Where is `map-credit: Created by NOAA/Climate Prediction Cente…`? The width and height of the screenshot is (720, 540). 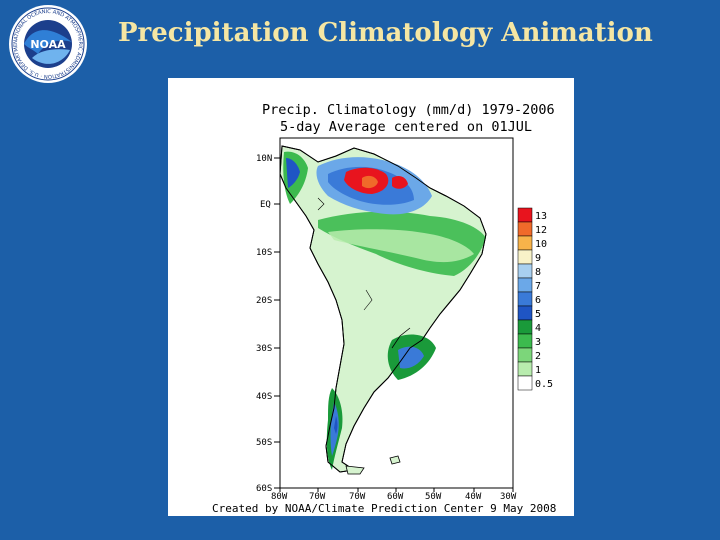
map-credit: Created by NOAA/Climate Prediction Cente… is located at coordinates (384, 508).